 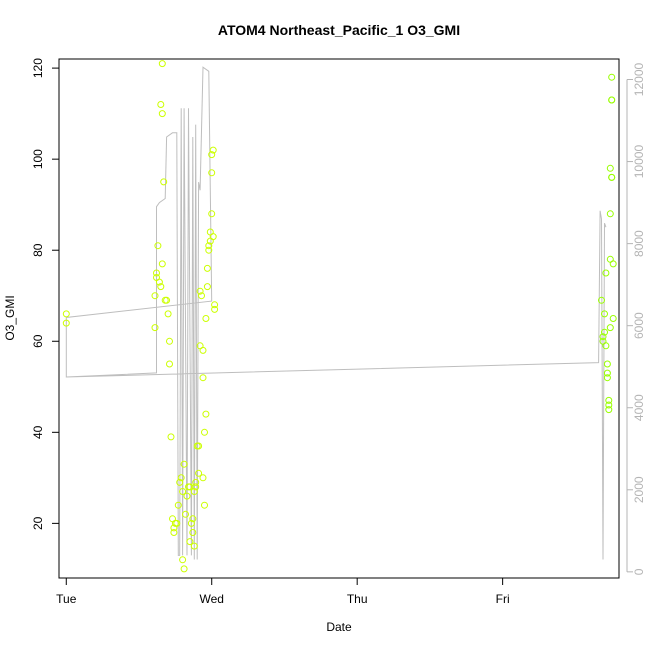 What do you see at coordinates (66, 599) in the screenshot?
I see `x-tick-label: Tue` at bounding box center [66, 599].